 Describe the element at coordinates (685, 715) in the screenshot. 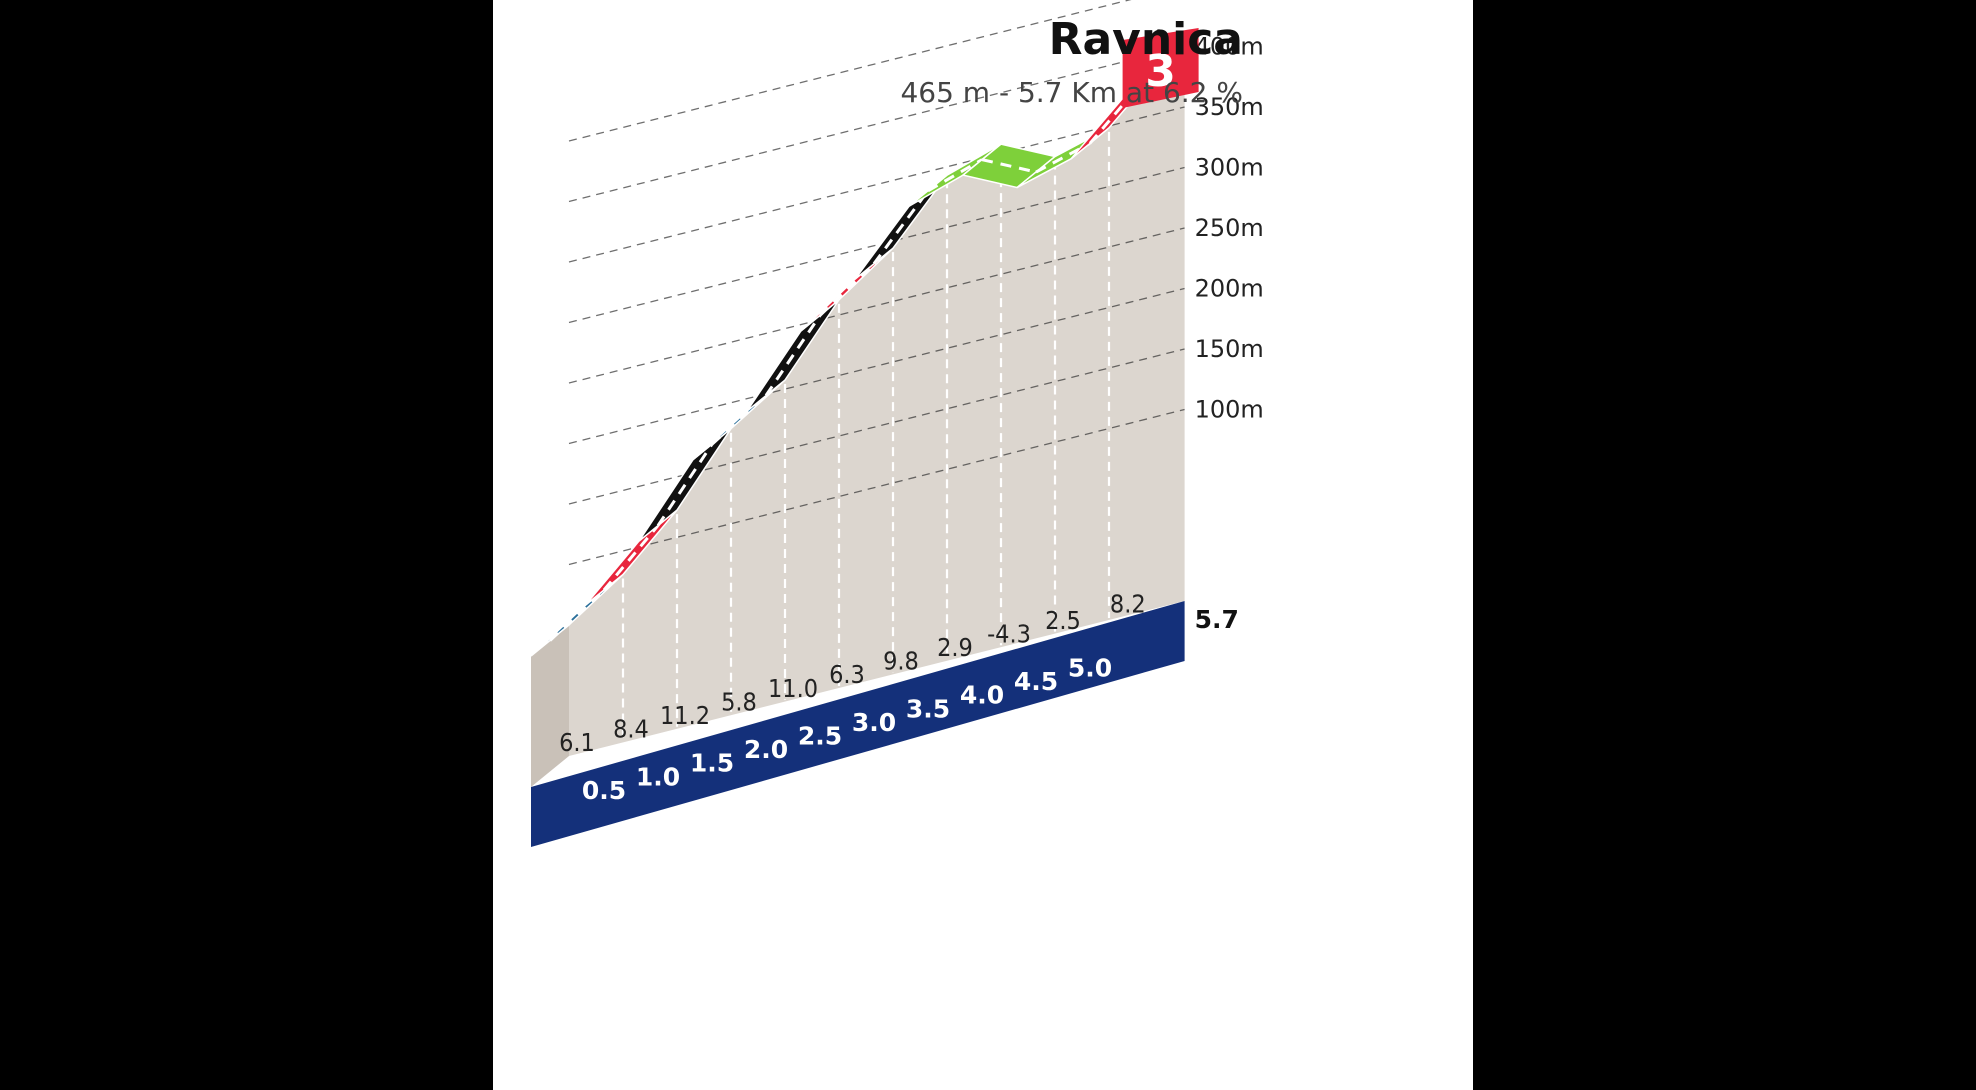

I see `gradient-label: 11.2` at that location.